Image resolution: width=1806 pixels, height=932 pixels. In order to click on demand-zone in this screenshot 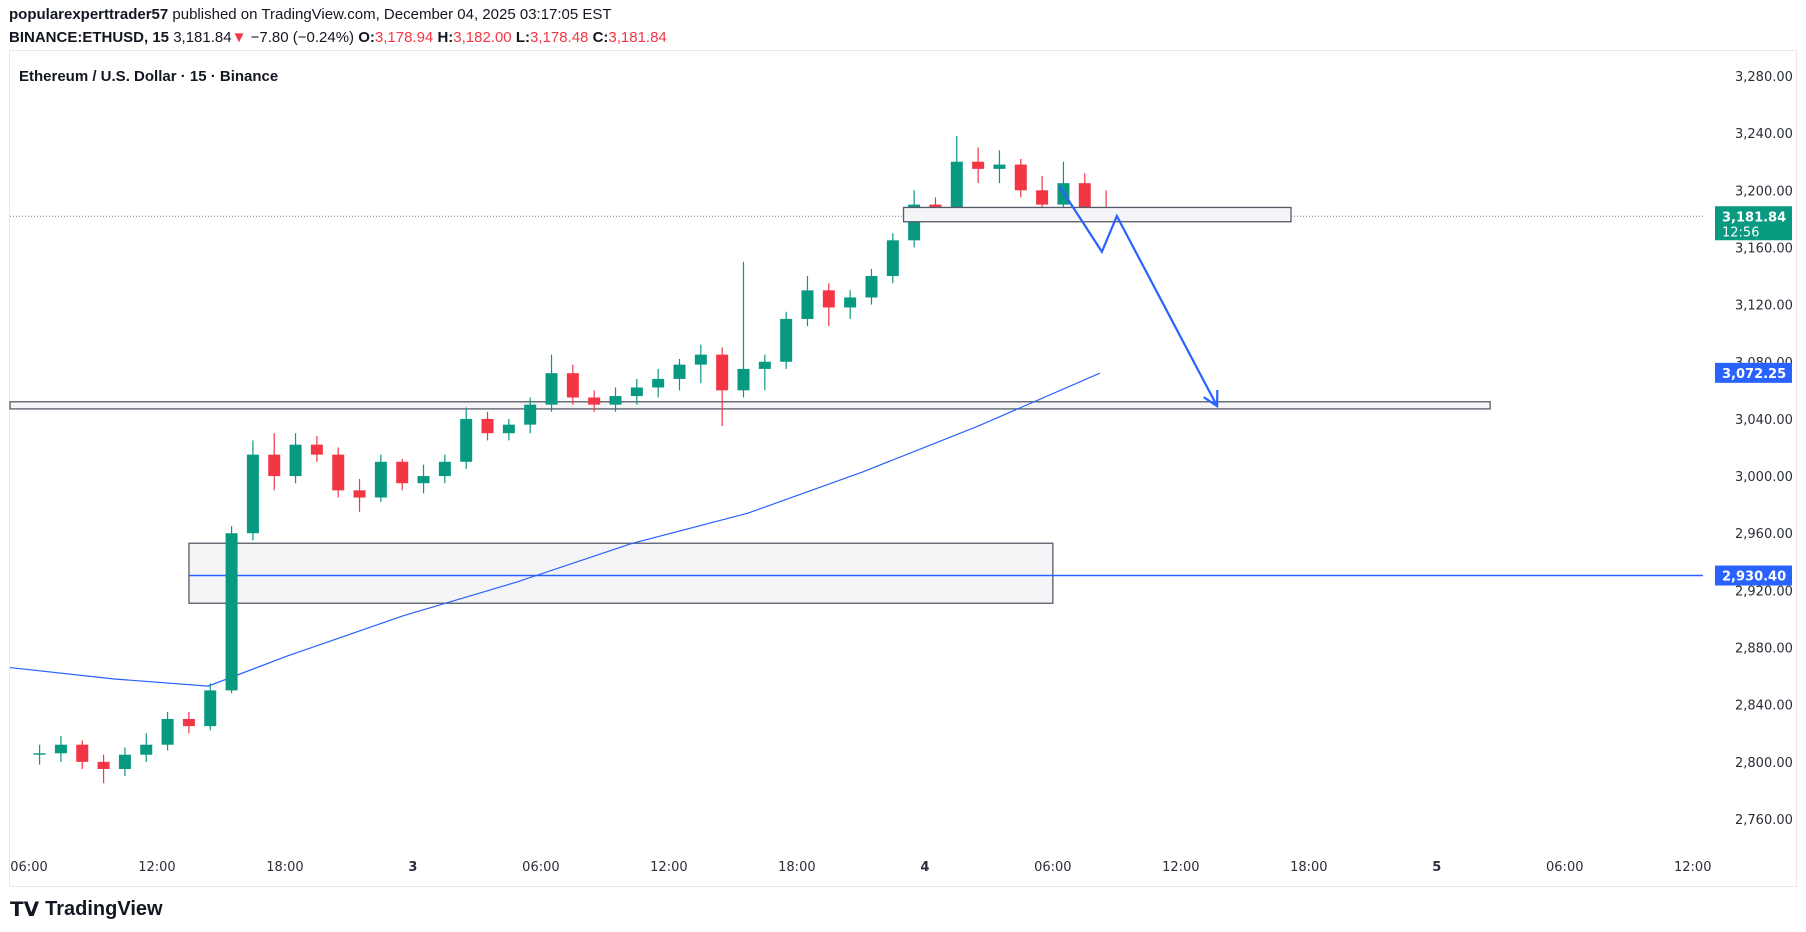, I will do `click(621, 573)`.